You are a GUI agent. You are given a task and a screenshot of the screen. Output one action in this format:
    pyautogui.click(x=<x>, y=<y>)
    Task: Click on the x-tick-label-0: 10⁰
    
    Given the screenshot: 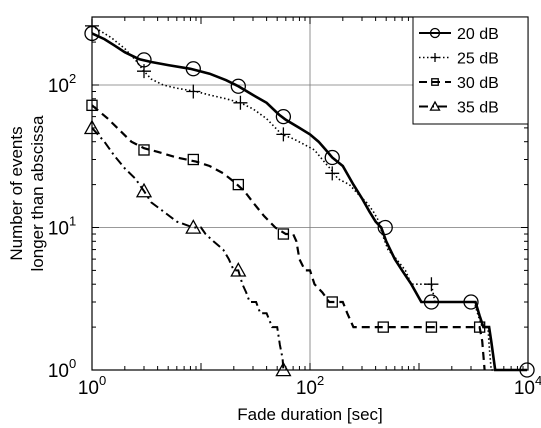 What is the action you would take?
    pyautogui.click(x=92, y=386)
    